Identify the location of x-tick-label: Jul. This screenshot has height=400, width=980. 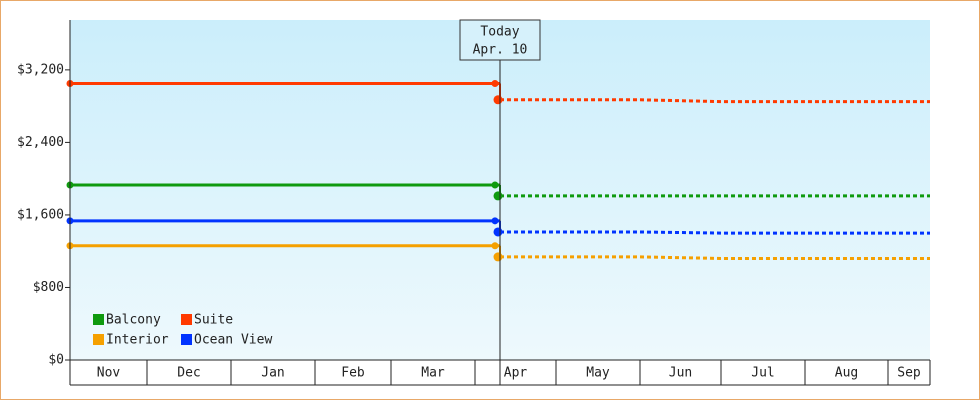
(762, 373).